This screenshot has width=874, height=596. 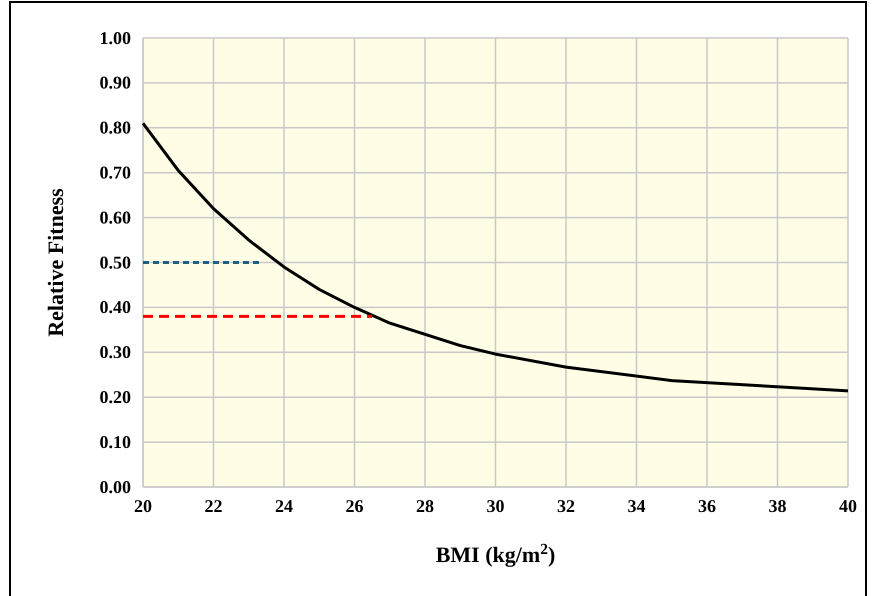 What do you see at coordinates (496, 553) in the screenshot?
I see `x-axis-title: BMI (kg/m$^{2}$)` at bounding box center [496, 553].